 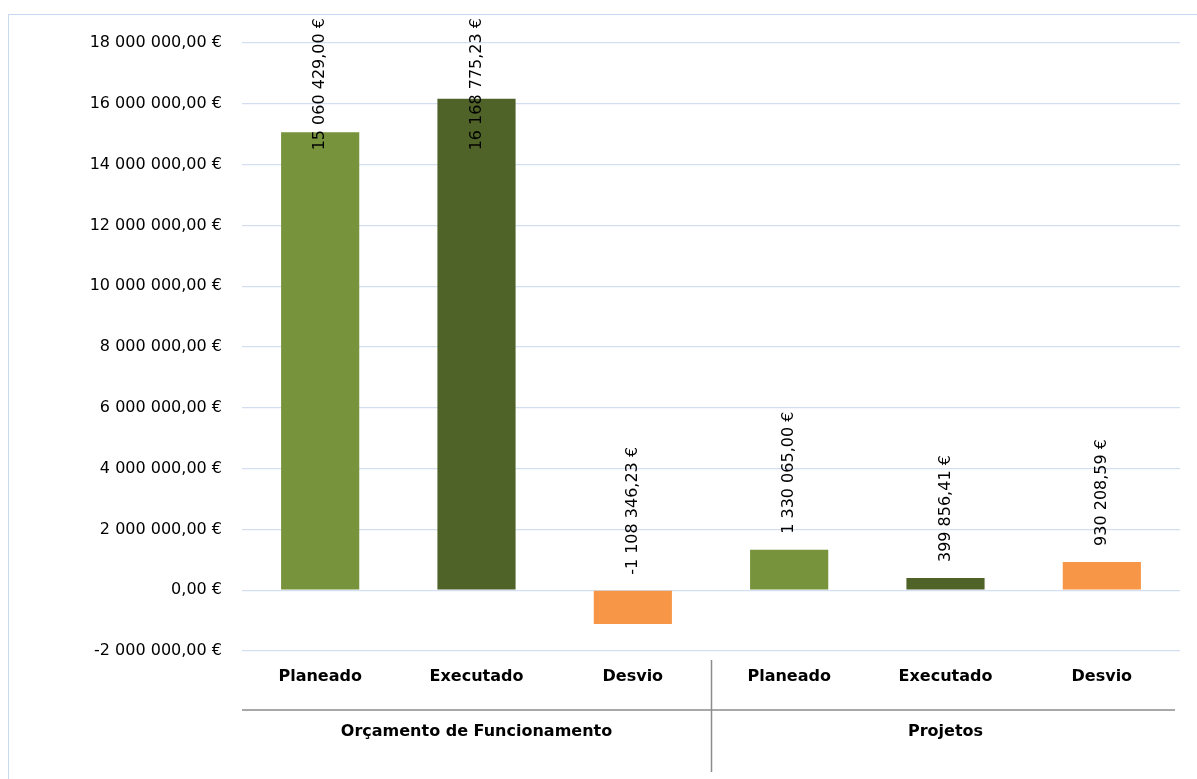 I want to click on y-tick-label: 14 000 000,00 €, so click(x=155, y=163).